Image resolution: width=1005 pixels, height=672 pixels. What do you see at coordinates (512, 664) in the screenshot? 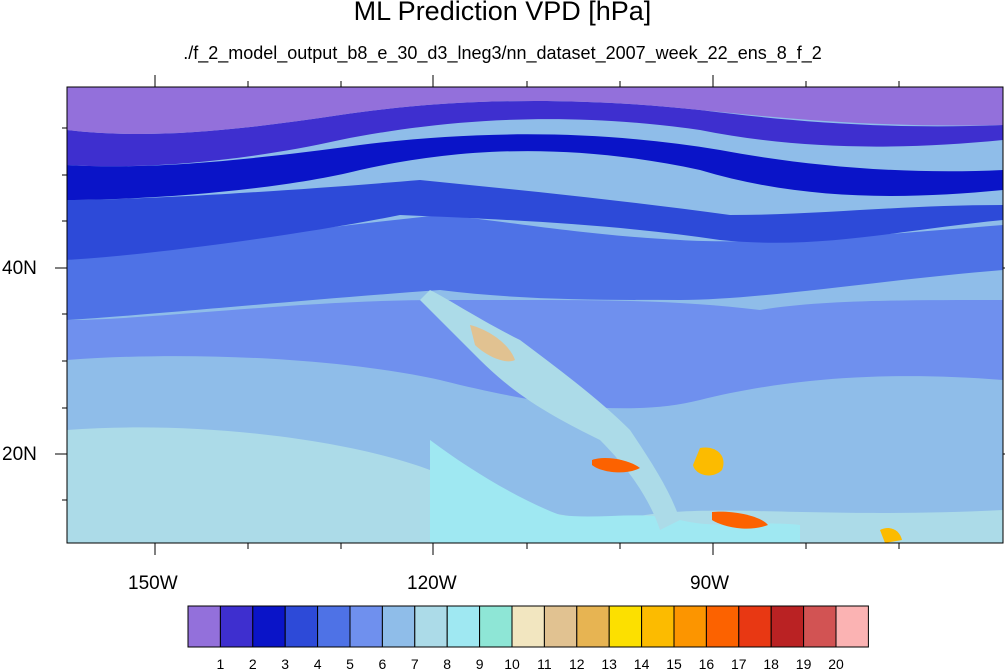
I see `colorbar-tick-label: 10` at bounding box center [512, 664].